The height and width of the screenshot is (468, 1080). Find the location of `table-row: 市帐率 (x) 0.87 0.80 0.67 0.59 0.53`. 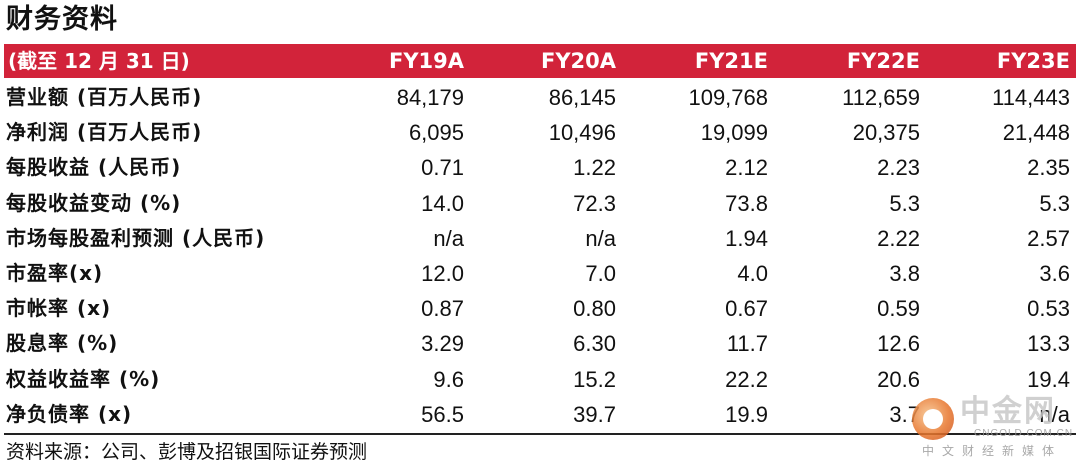

table-row: 市帐率 (x) 0.87 0.80 0.67 0.59 0.53 is located at coordinates (540, 308).